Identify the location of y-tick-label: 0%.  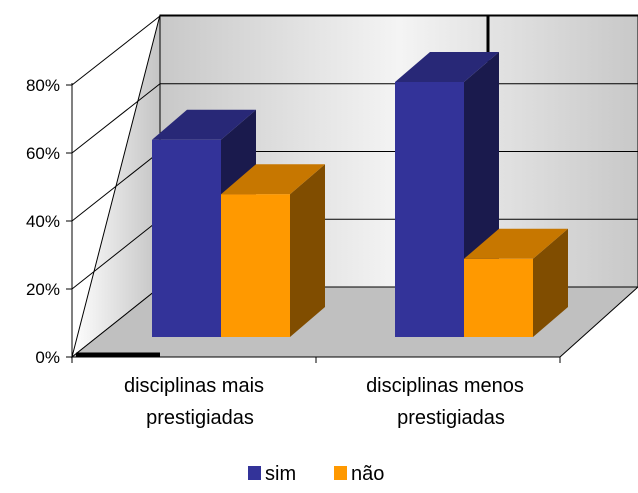
(47, 357).